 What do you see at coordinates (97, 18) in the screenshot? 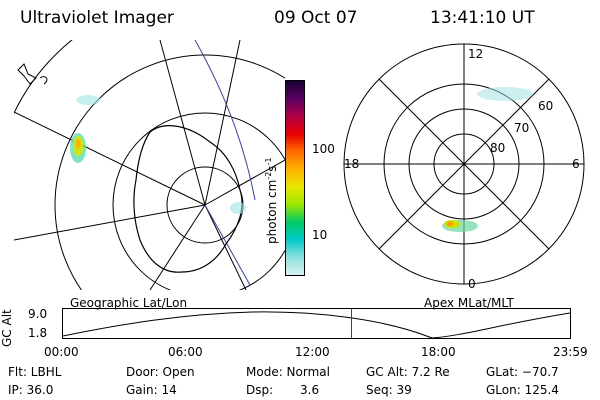
I see `instrument-title: Ultraviolet Imager` at bounding box center [97, 18].